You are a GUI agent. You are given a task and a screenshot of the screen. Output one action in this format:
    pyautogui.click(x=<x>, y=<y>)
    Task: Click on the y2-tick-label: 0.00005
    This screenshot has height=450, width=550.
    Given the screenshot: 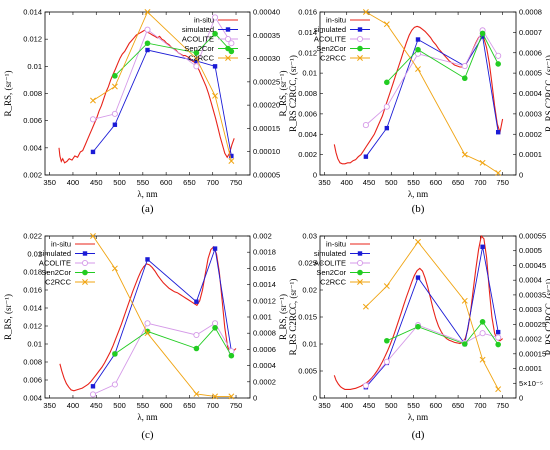 What is the action you would take?
    pyautogui.click(x=266, y=175)
    